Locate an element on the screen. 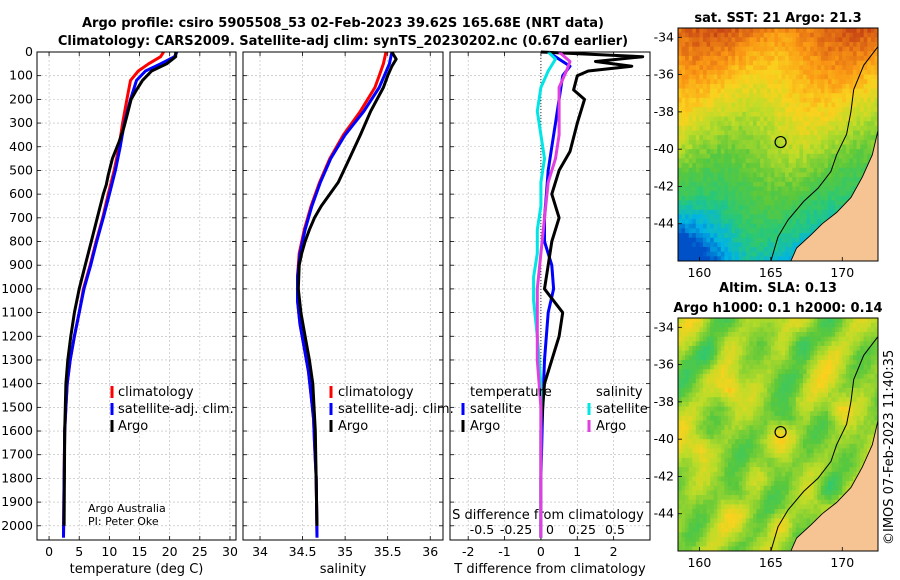 Image resolution: width=900 pixels, height=580 pixels. s-tick-label: 0 is located at coordinates (550, 529).